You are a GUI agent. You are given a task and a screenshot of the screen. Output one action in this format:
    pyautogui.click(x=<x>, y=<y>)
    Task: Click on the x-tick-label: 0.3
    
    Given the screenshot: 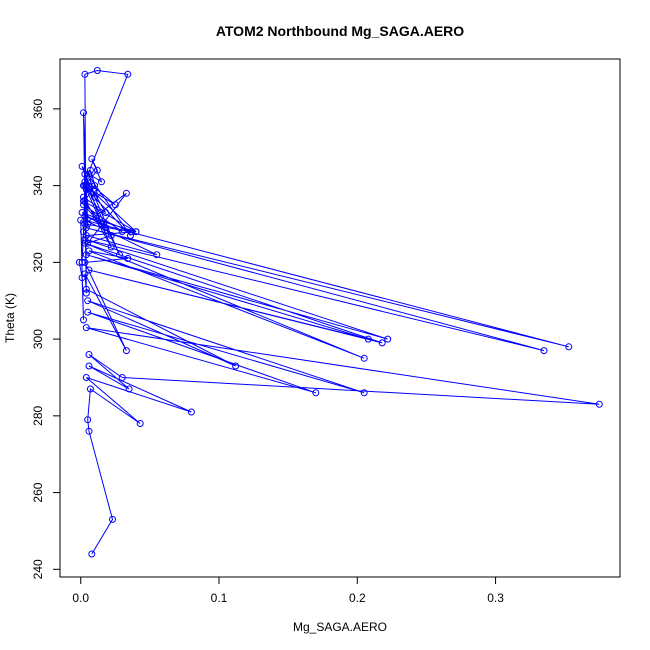 What is the action you would take?
    pyautogui.click(x=495, y=598)
    